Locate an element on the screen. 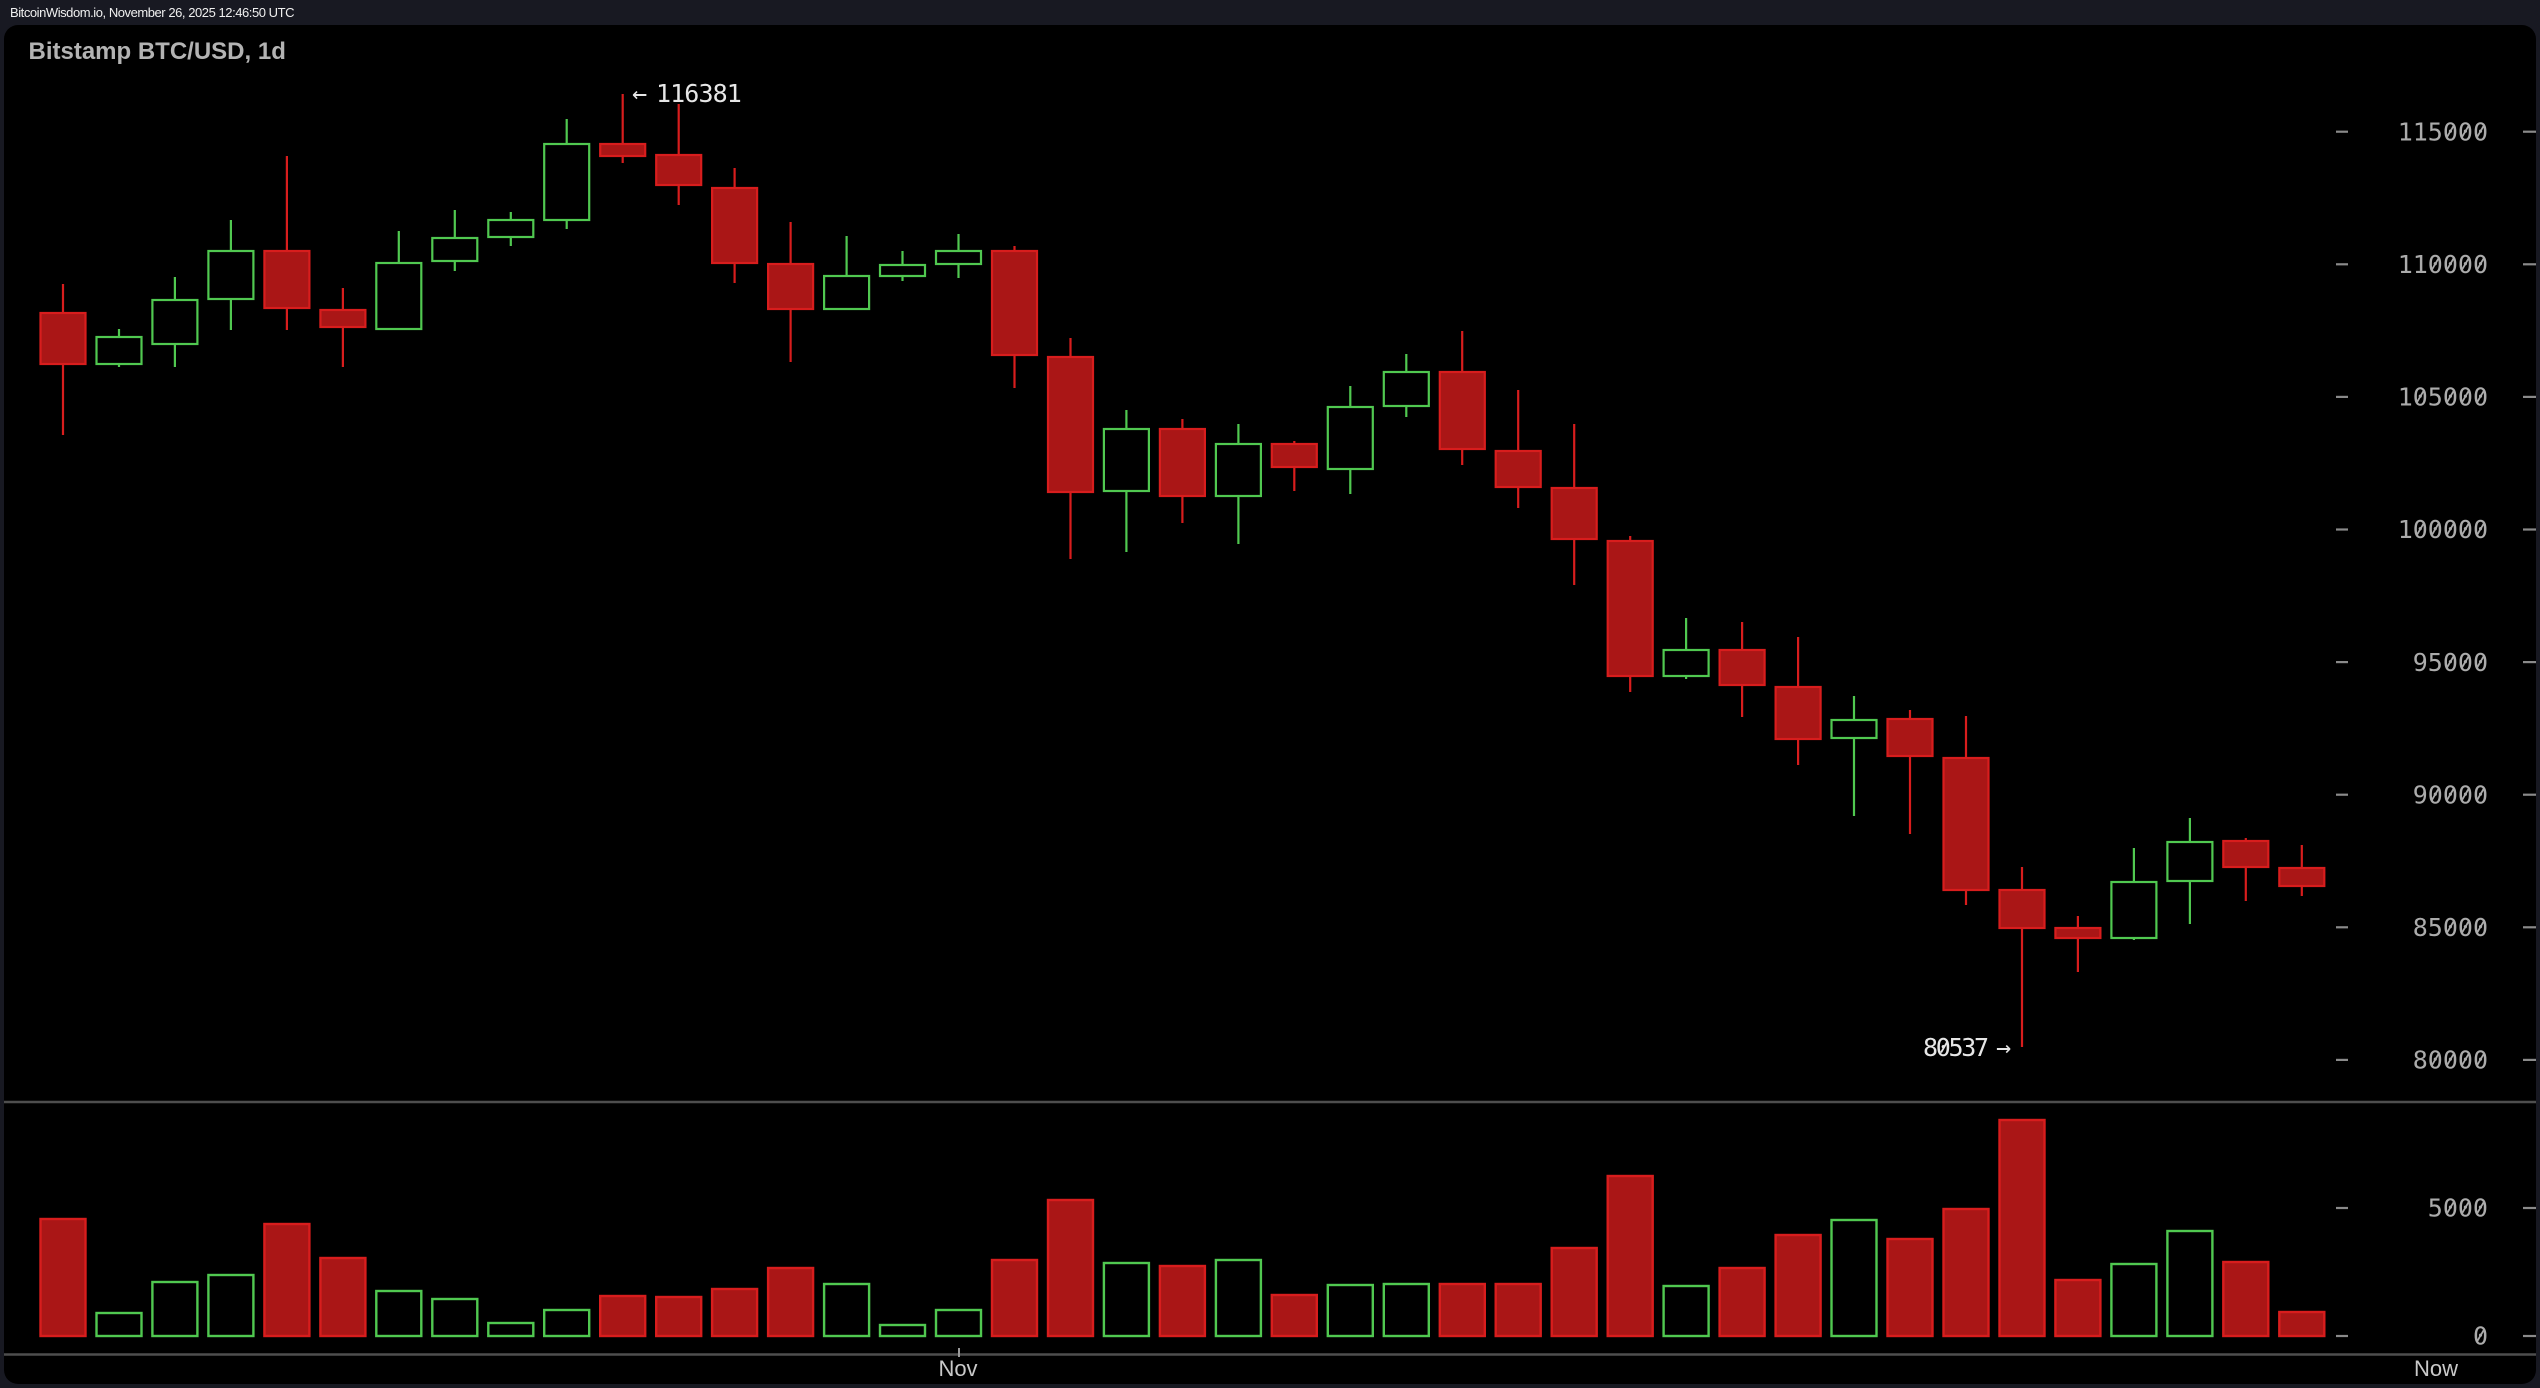 The height and width of the screenshot is (1388, 2540). svg-text: 105000 is located at coordinates (2443, 397).